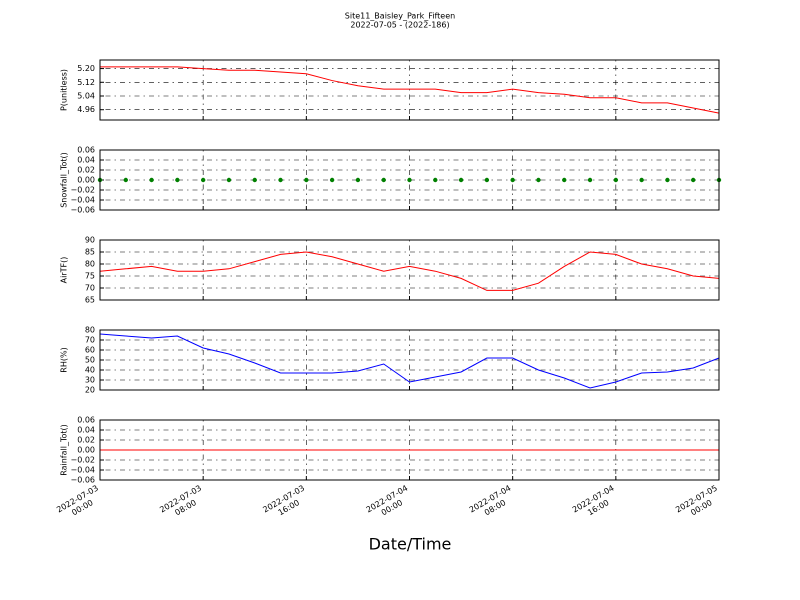 Image resolution: width=800 pixels, height=600 pixels. I want to click on y-axis-label: P(unitless), so click(64, 90).